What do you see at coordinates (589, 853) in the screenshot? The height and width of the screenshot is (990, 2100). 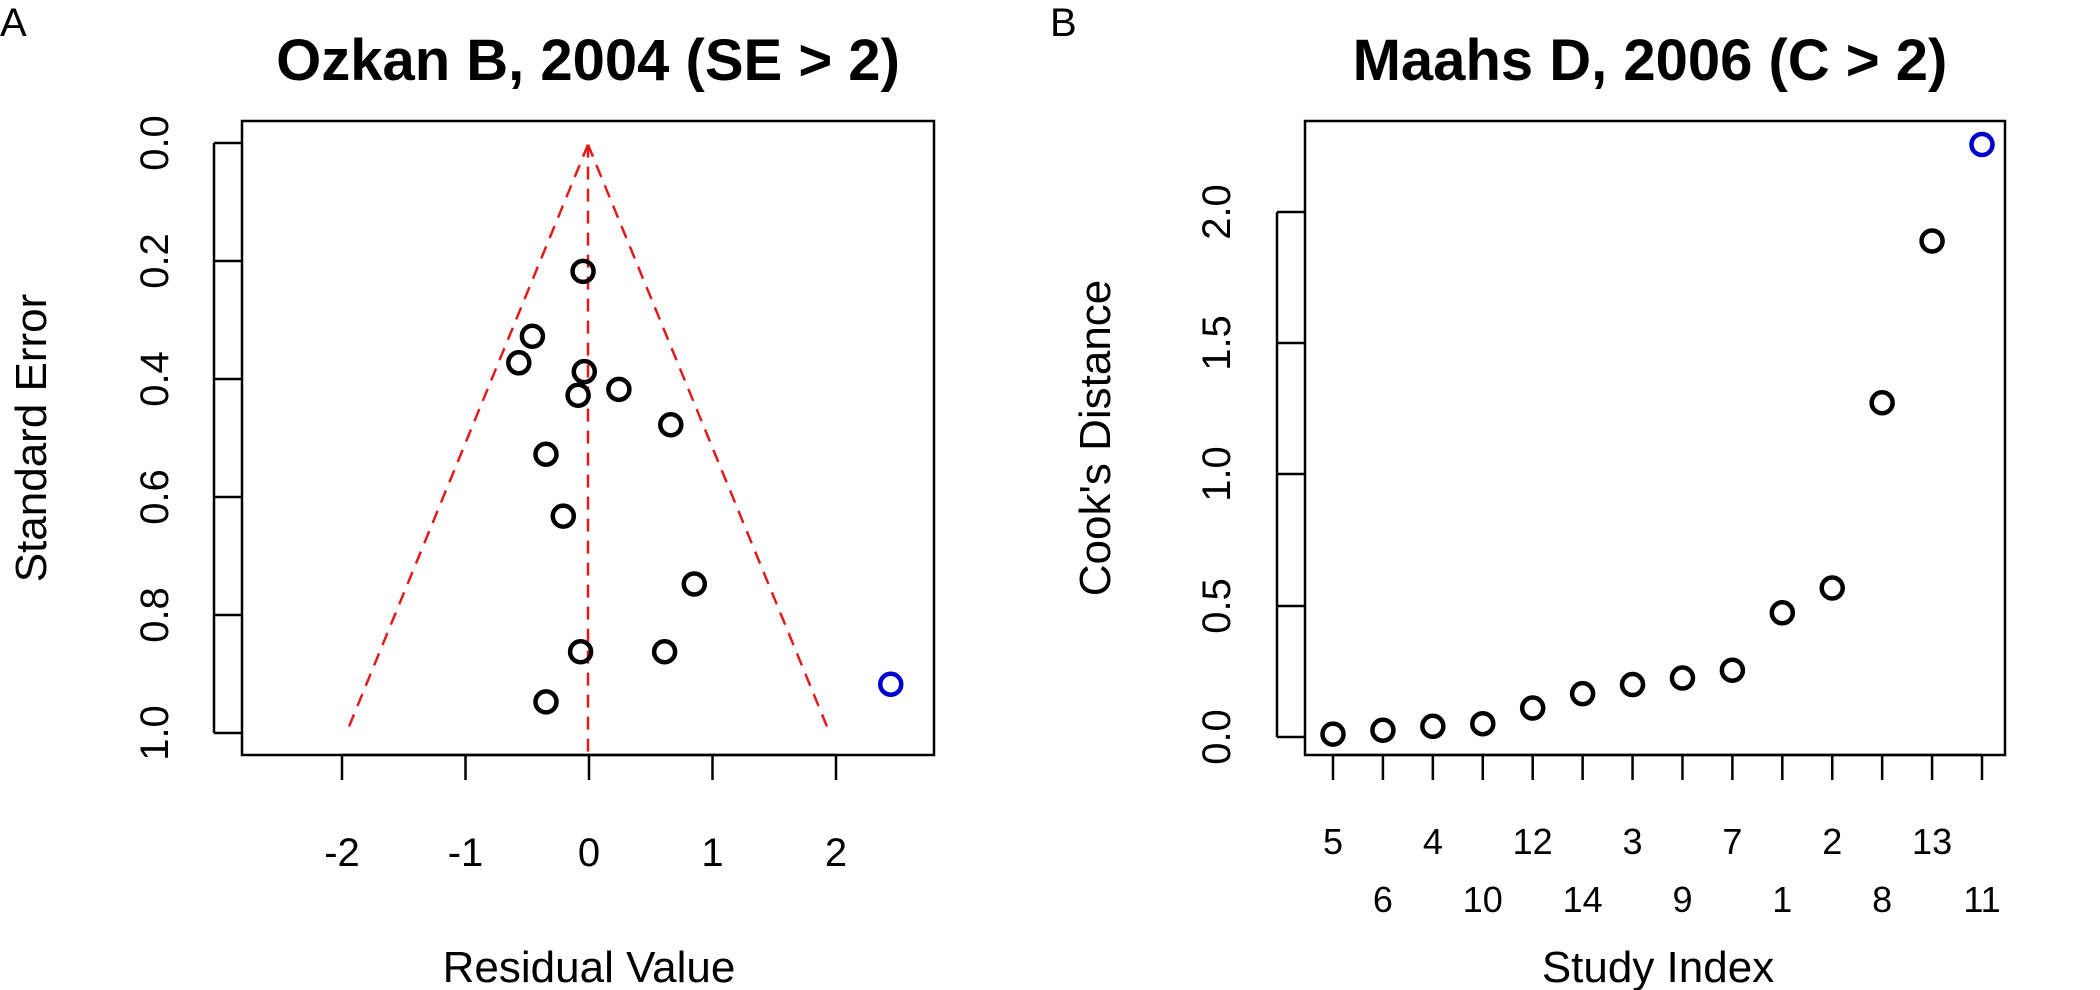 I see `panel-a-x-tick-label: 0` at bounding box center [589, 853].